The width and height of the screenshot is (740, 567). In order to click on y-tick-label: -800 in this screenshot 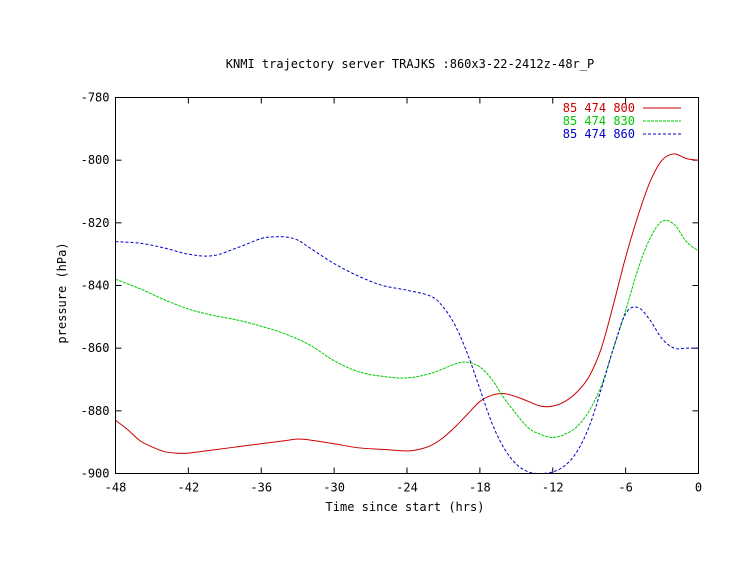, I will do `click(95, 160)`.